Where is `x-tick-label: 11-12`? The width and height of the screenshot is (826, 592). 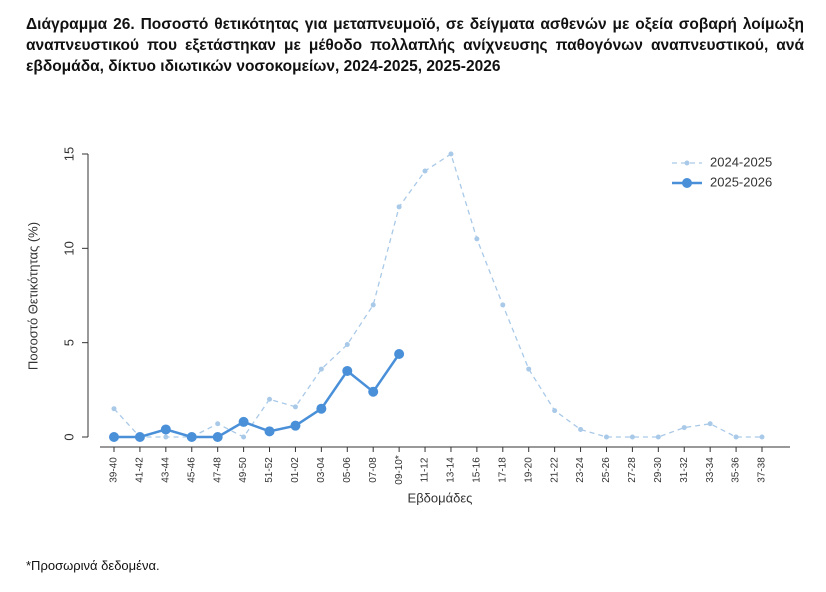 x-tick-label: 11-12 is located at coordinates (425, 469).